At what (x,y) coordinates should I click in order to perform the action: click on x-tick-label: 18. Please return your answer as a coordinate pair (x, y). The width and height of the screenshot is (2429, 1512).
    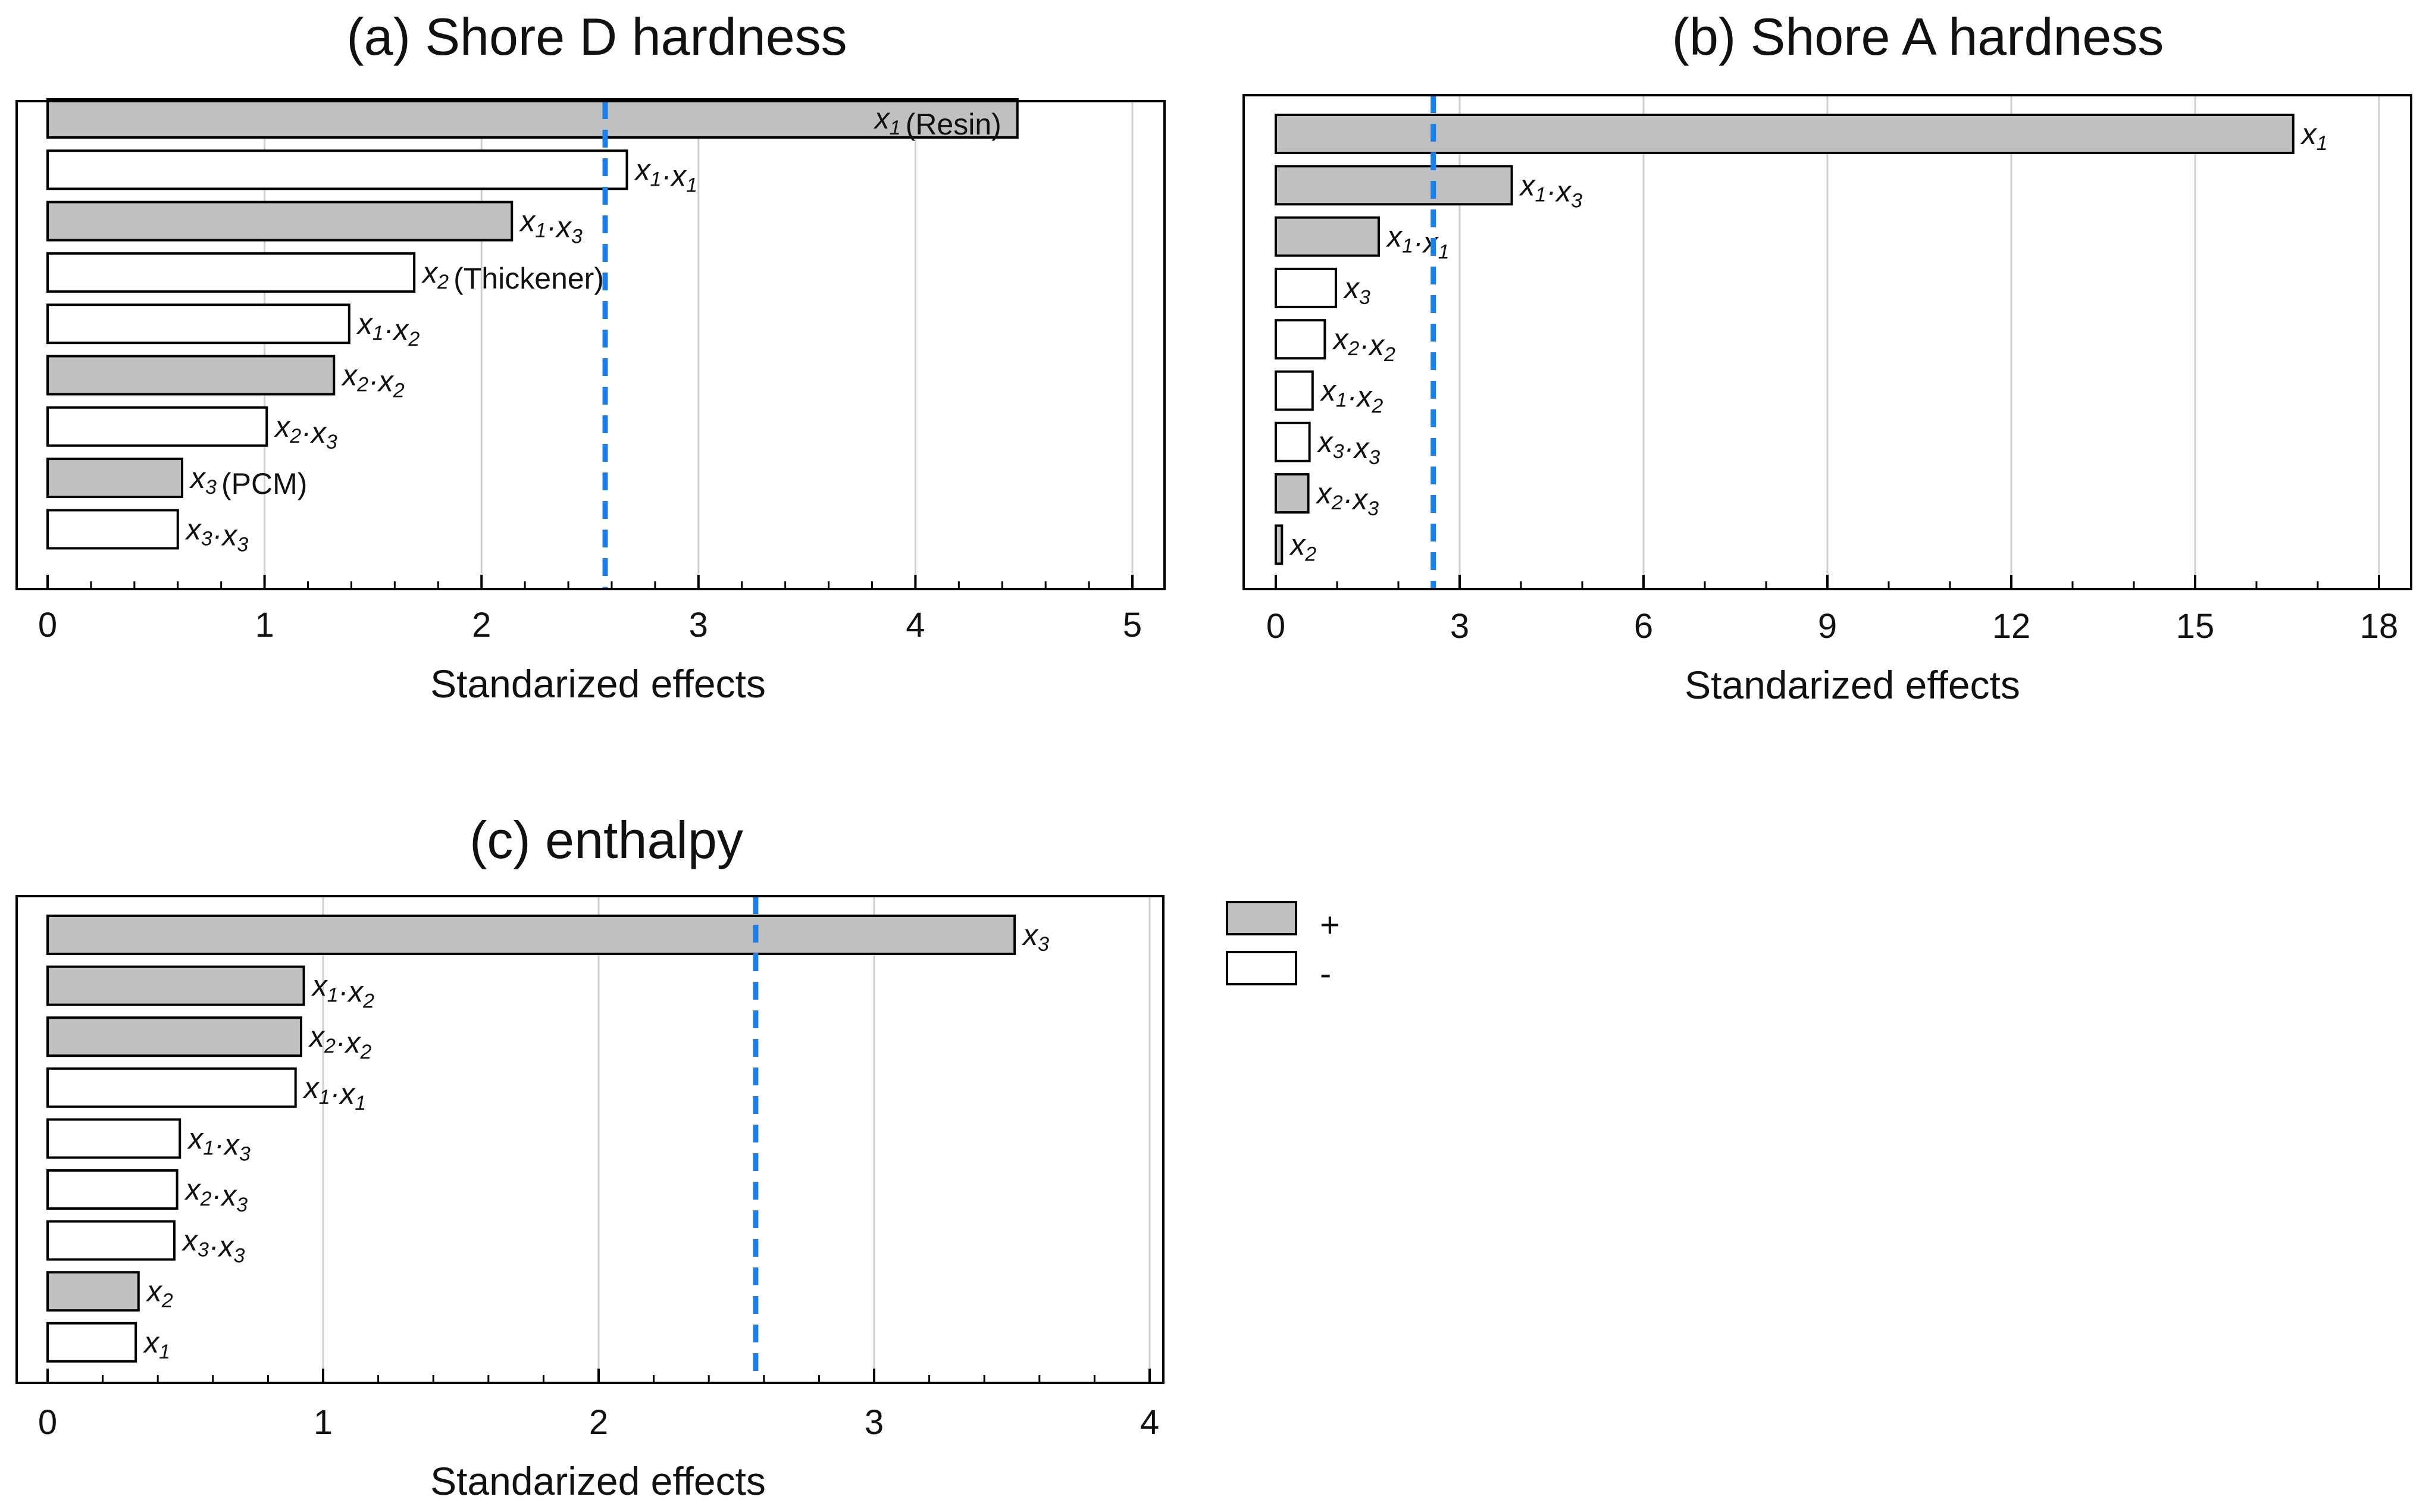
    Looking at the image, I should click on (2379, 627).